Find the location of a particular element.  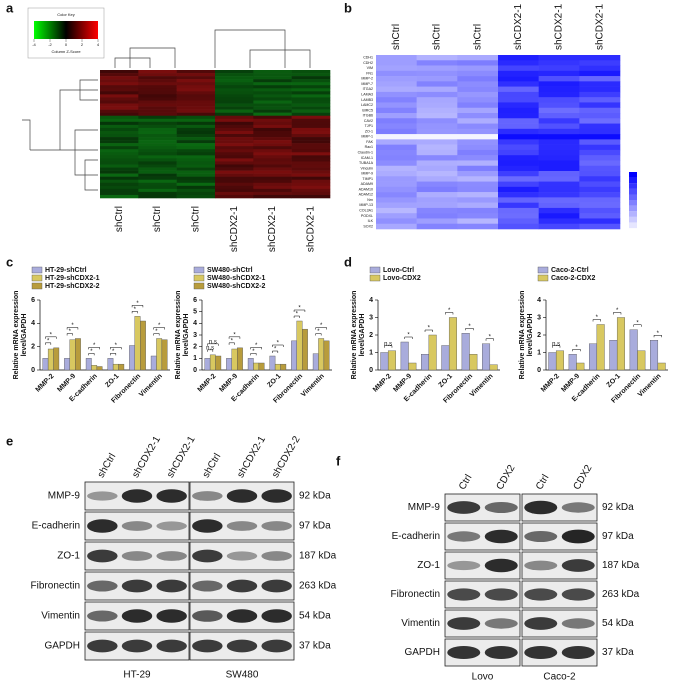

y-tick-label: 4 is located at coordinates (33, 323).